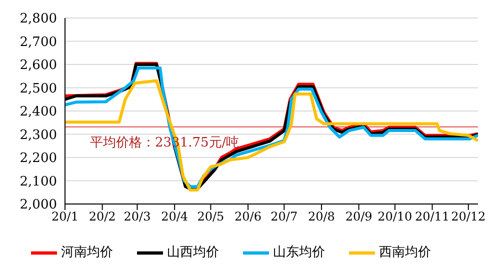 Image resolution: width=500 pixels, height=274 pixels. What do you see at coordinates (358, 217) in the screenshot?
I see `x-tick-label: 20/9` at bounding box center [358, 217].